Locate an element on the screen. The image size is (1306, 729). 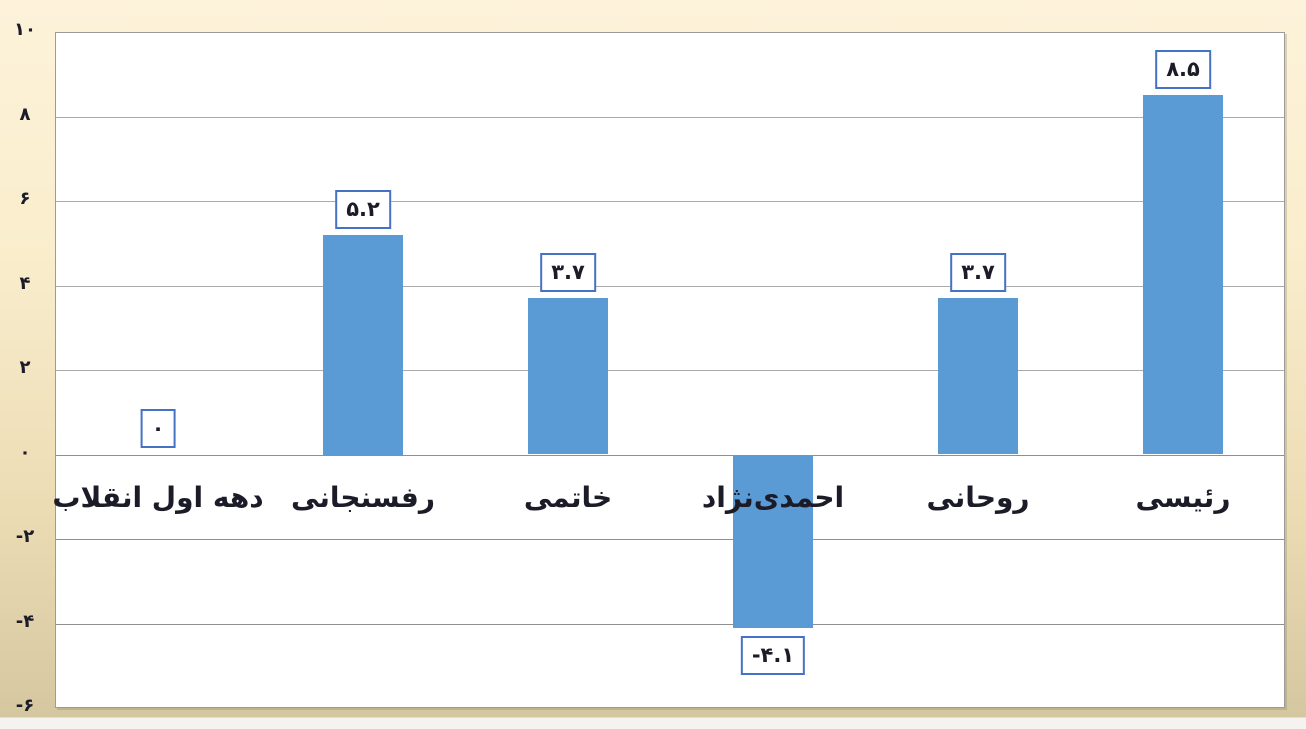
y-tick-label: ۲ is located at coordinates (25, 367).